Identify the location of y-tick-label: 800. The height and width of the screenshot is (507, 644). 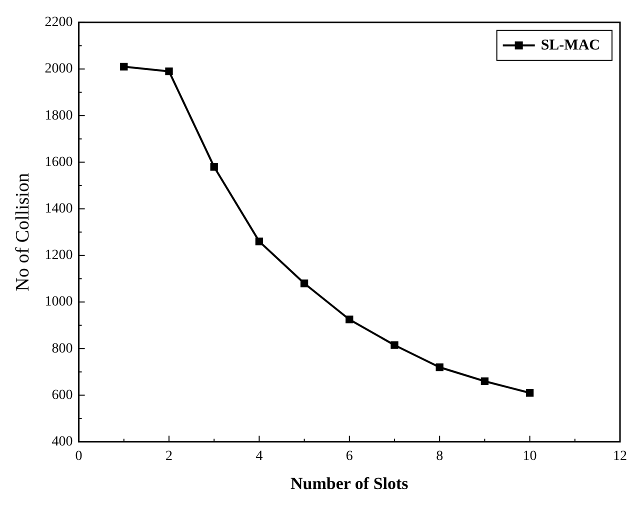
(62, 348).